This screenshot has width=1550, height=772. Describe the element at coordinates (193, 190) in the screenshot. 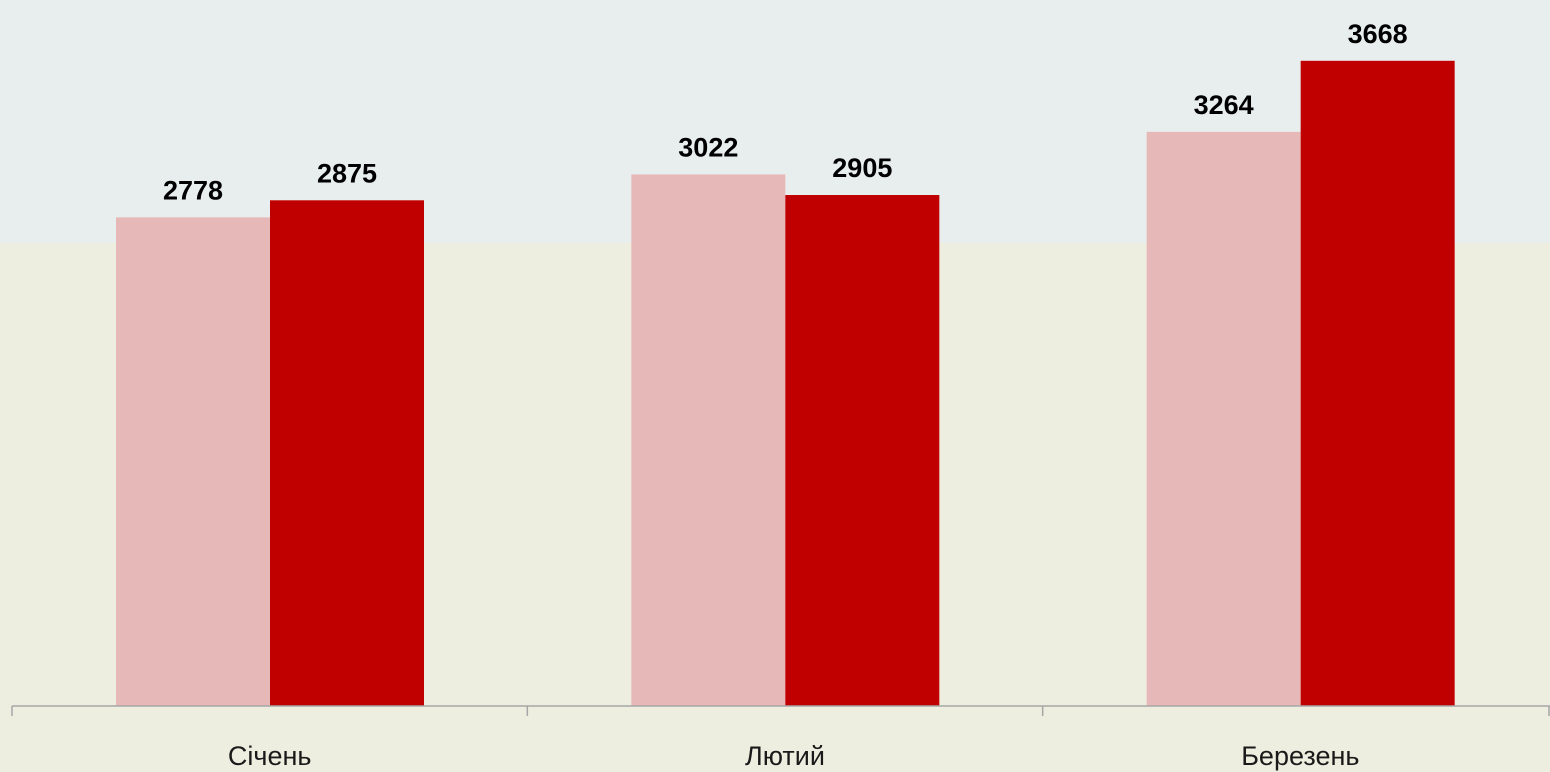

I see `data-label-series-1-0: 2778` at that location.